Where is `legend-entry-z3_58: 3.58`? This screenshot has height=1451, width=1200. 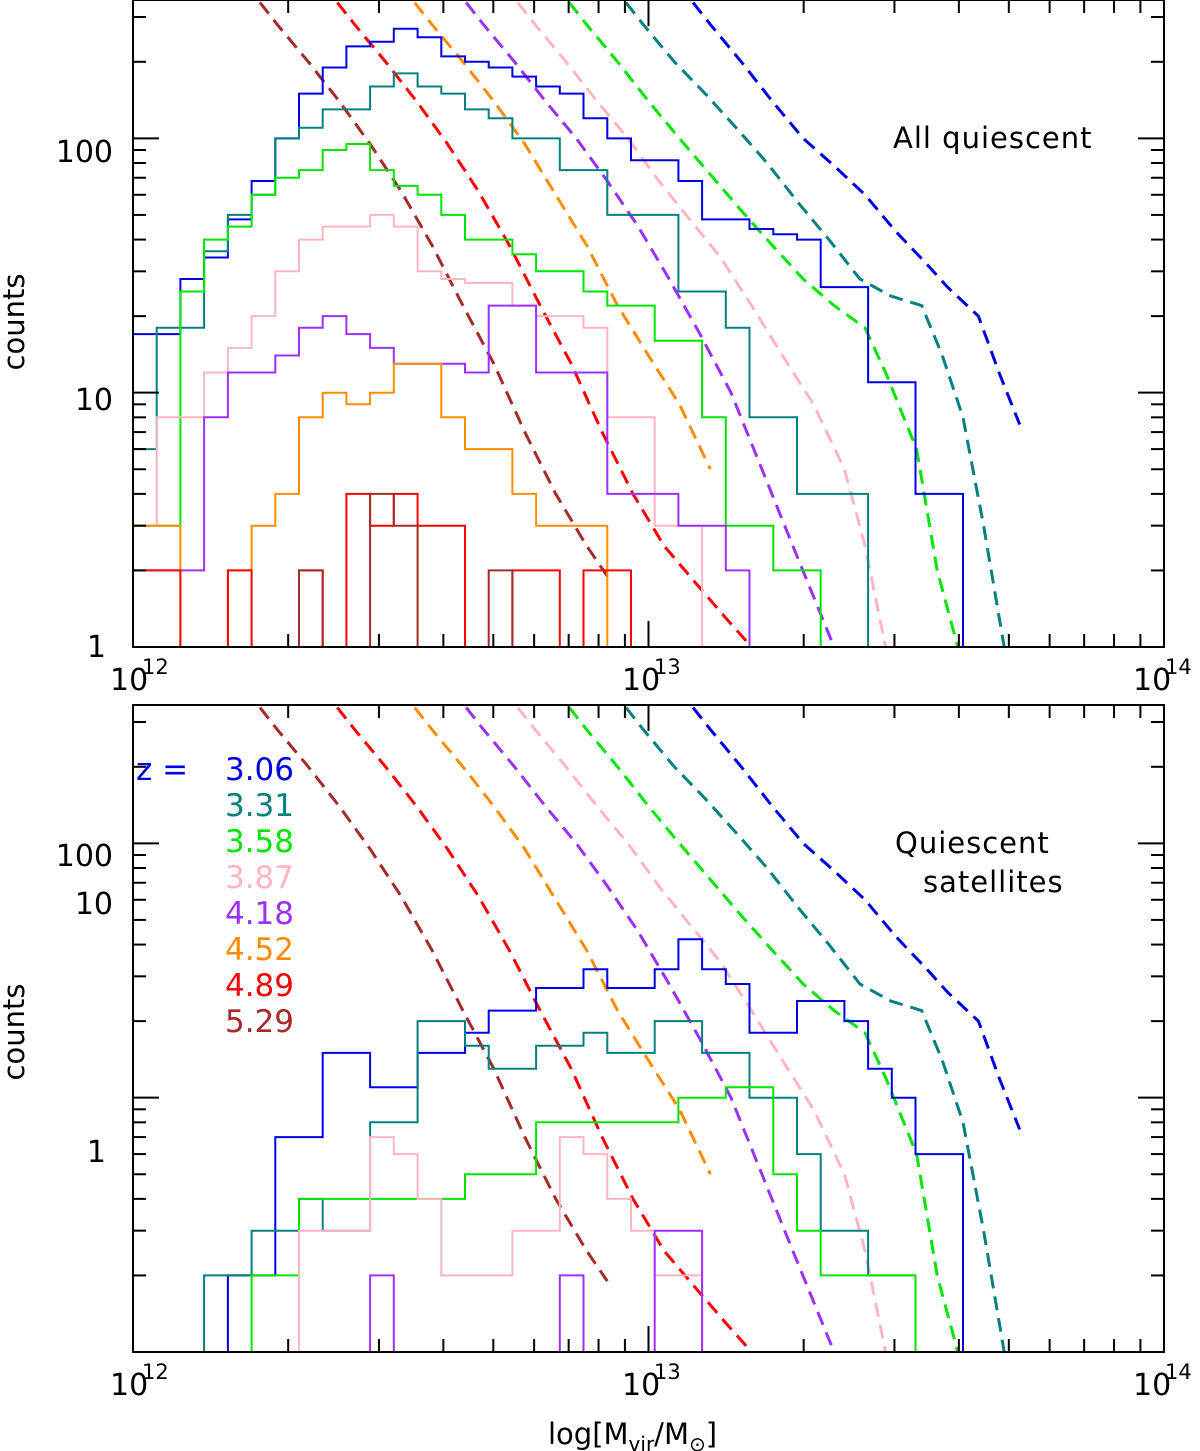
legend-entry-z3_58: 3.58 is located at coordinates (259, 842).